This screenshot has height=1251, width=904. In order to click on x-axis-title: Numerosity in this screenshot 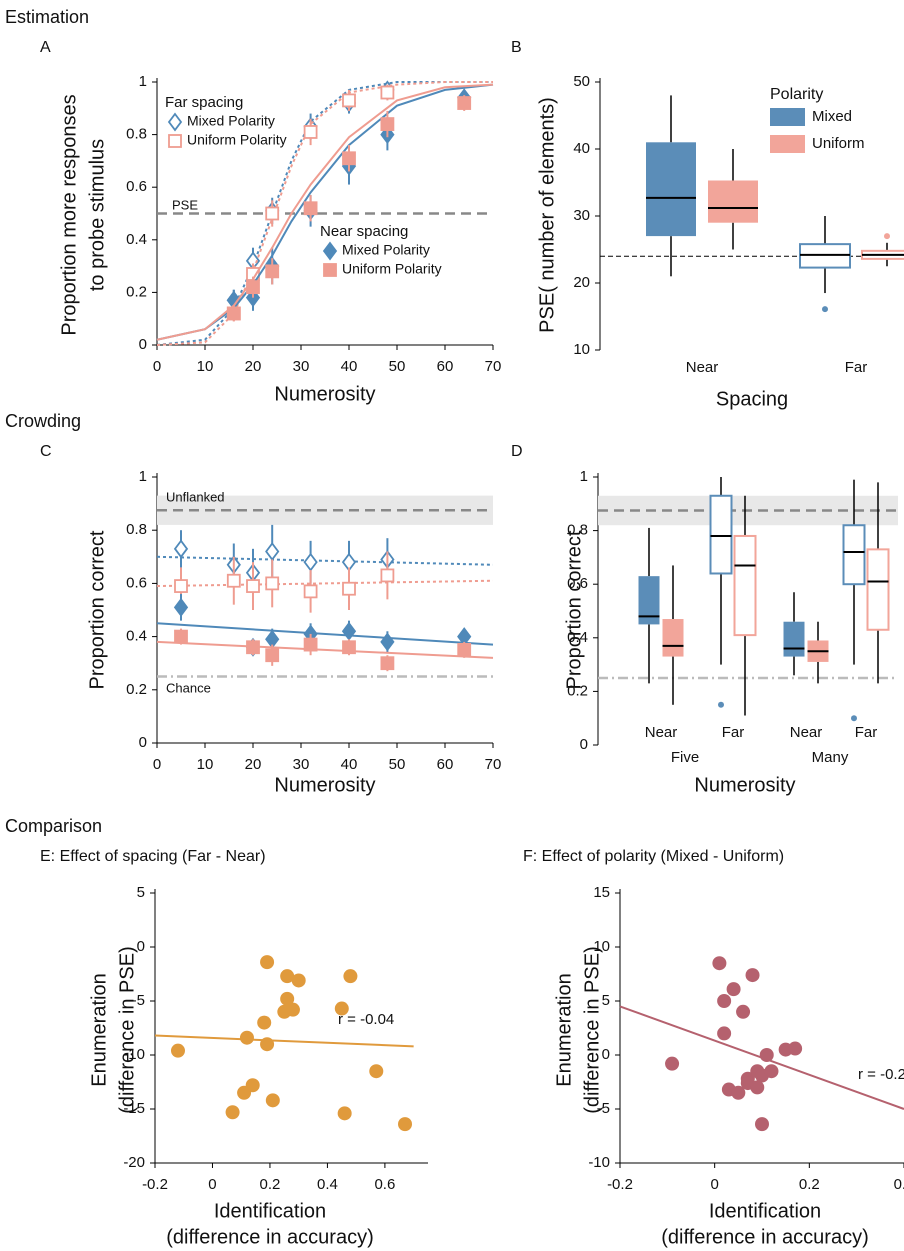, I will do `click(324, 785)`.